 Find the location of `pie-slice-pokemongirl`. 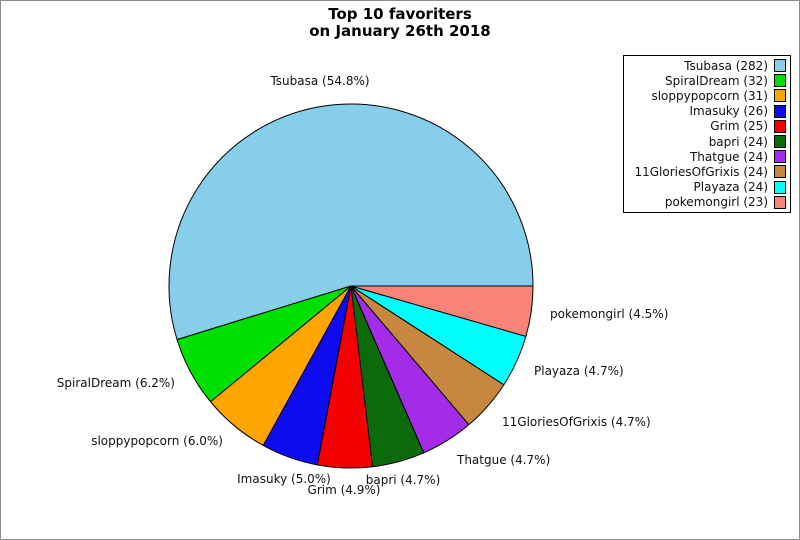

pie-slice-pokemongirl is located at coordinates (442, 311).